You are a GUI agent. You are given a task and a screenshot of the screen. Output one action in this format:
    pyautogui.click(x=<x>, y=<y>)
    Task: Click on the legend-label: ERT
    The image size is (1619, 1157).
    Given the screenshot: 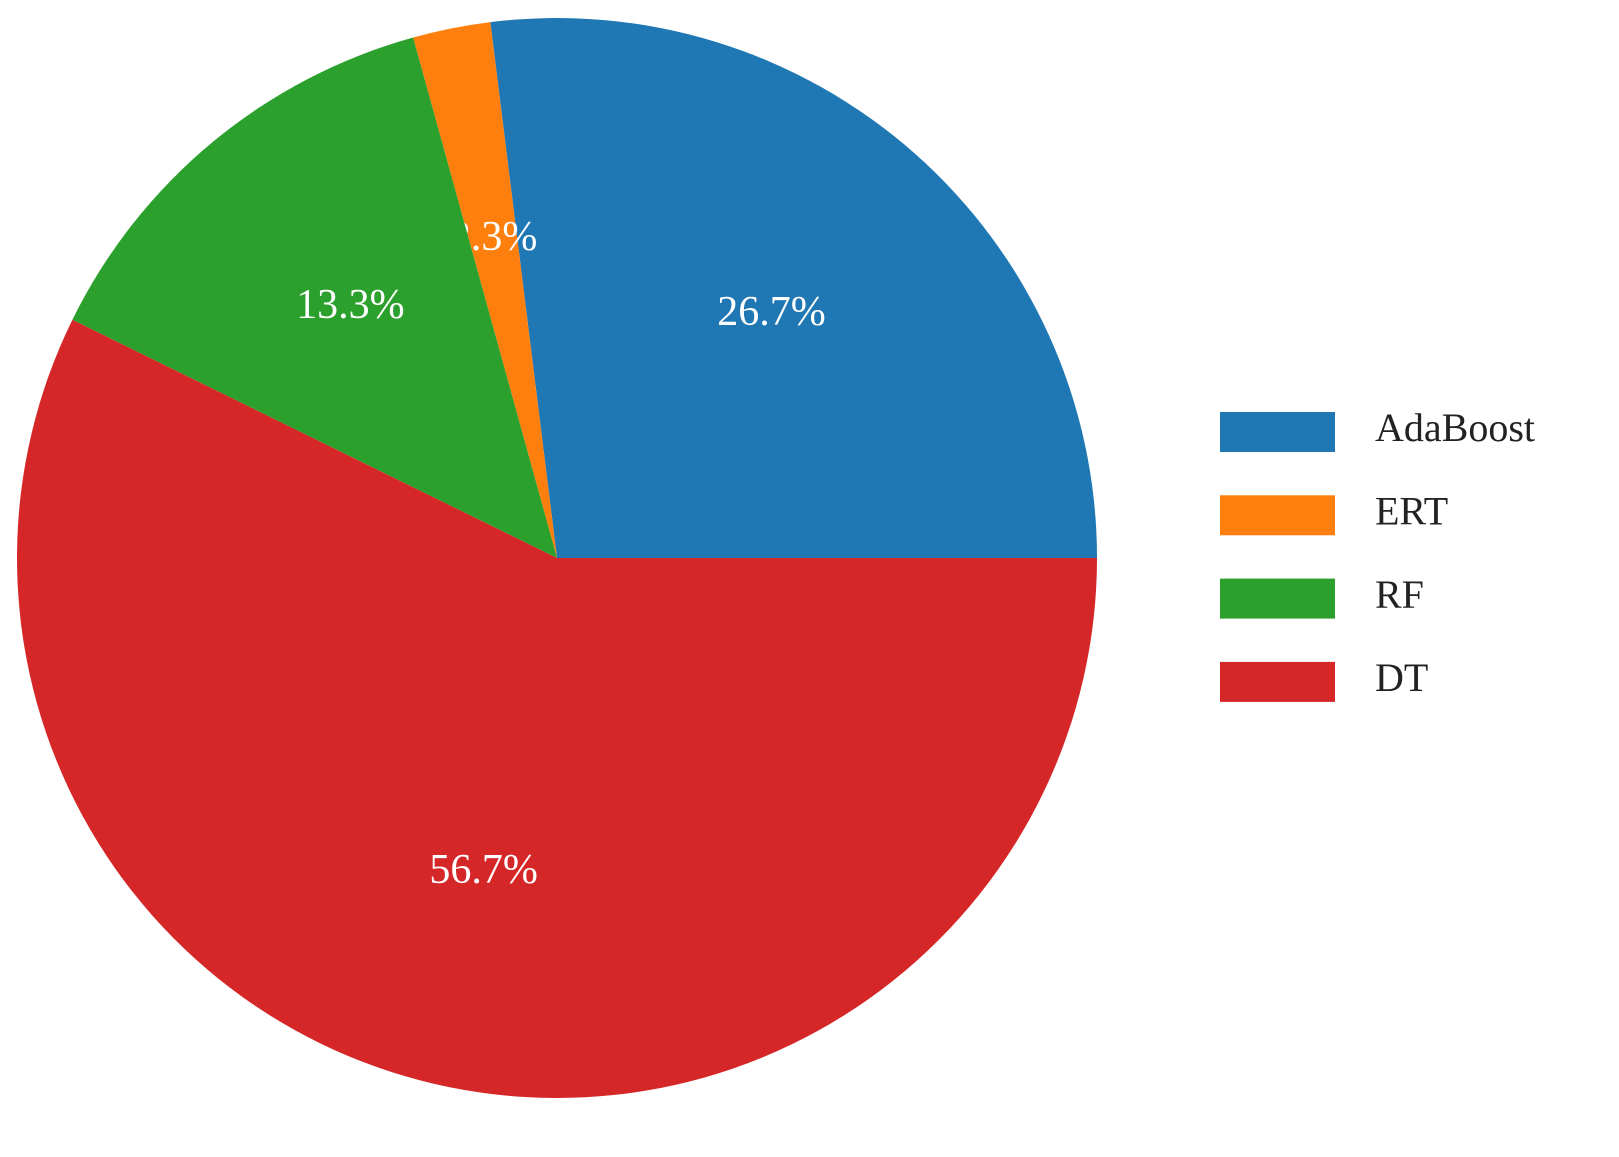 What is the action you would take?
    pyautogui.click(x=1411, y=510)
    